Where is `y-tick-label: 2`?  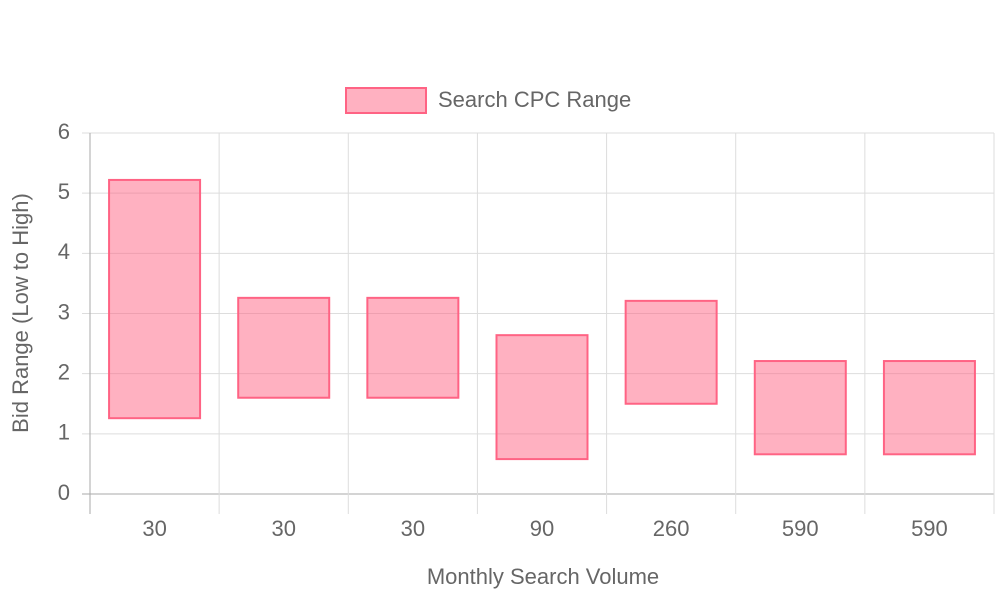
y-tick-label: 2 is located at coordinates (64, 371).